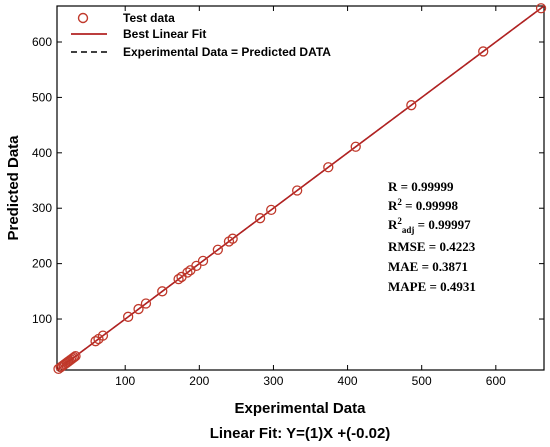 The height and width of the screenshot is (447, 550). I want to click on stat-r2adj-base: R, so click(393, 224).